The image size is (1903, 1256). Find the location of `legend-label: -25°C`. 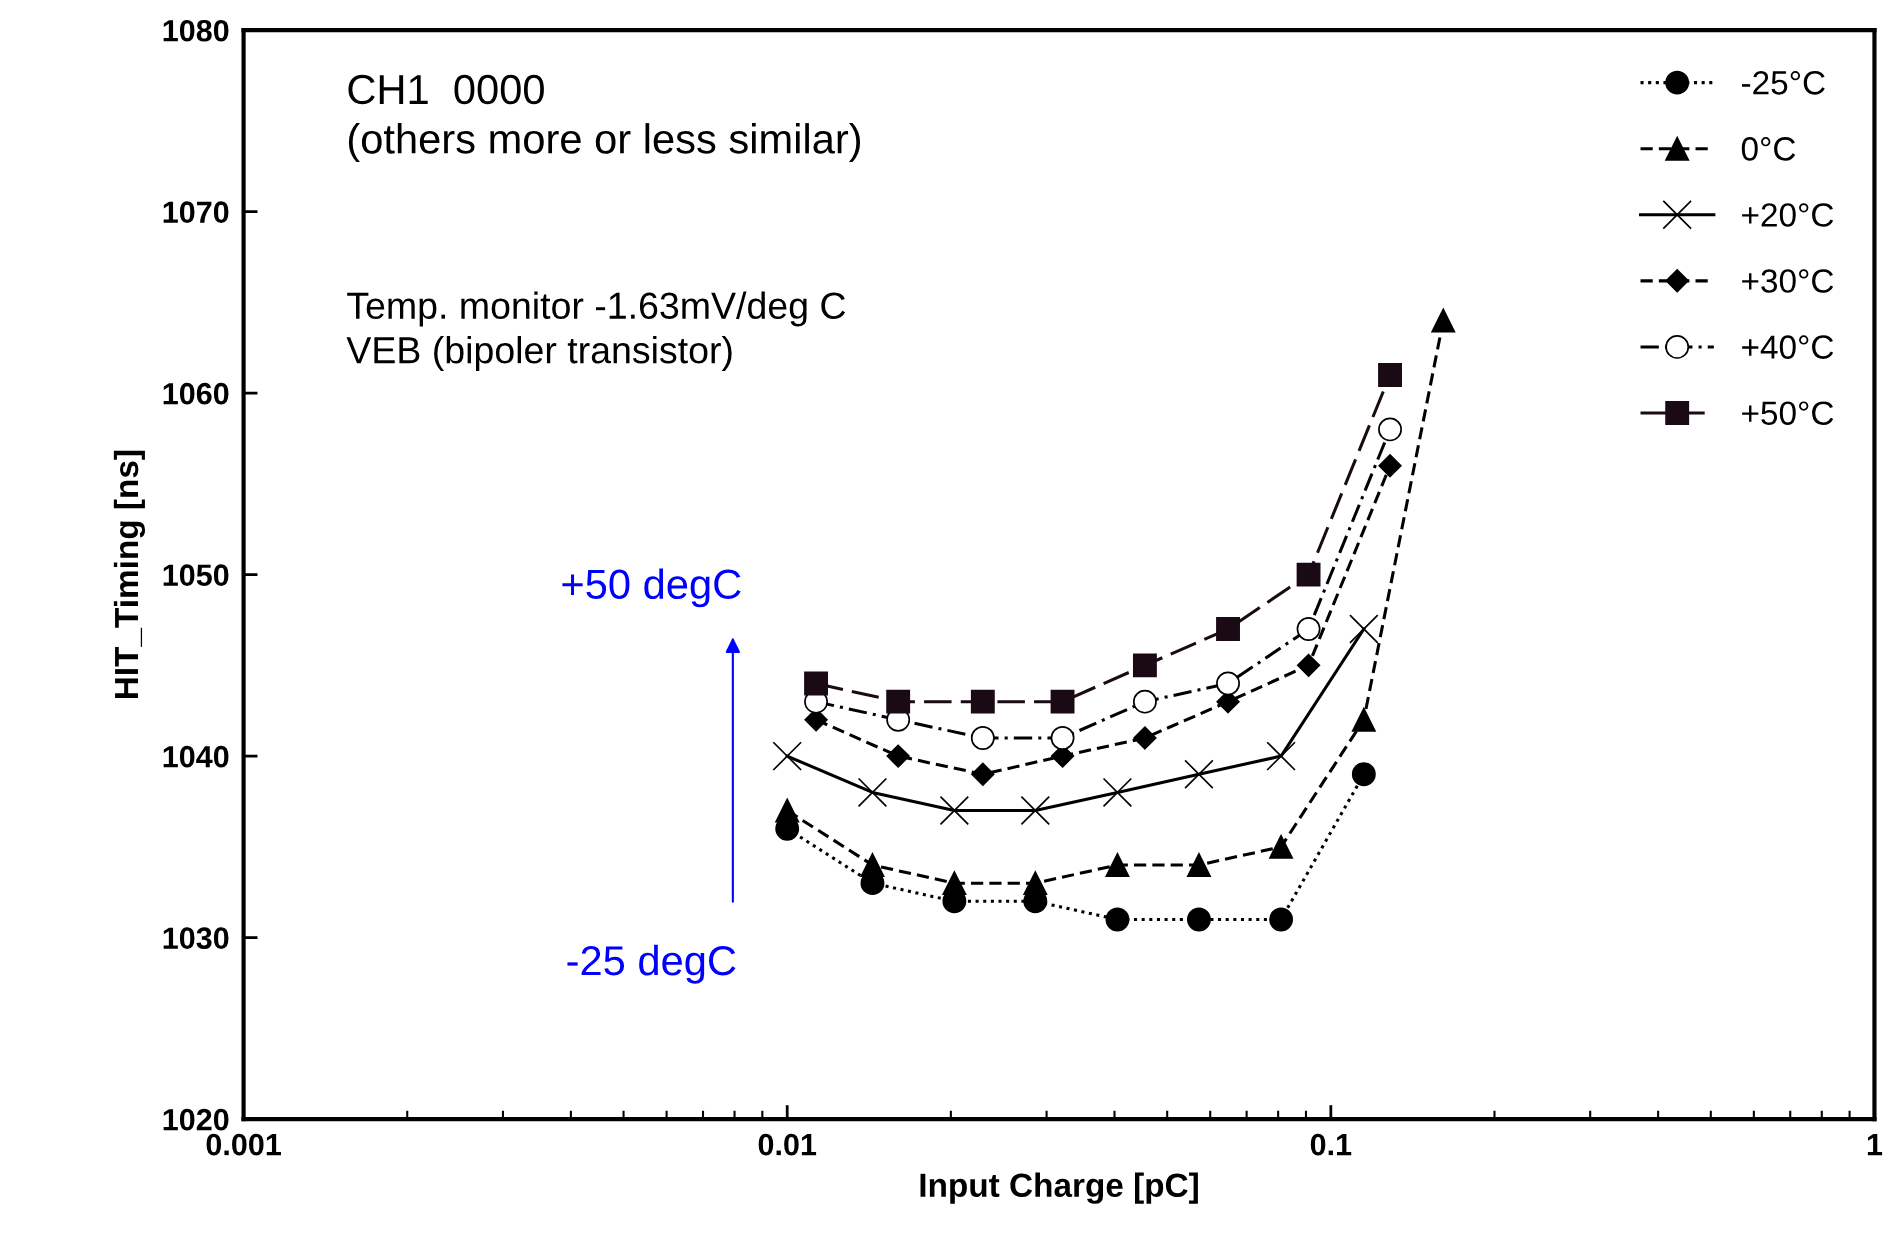

legend-label: -25°C is located at coordinates (1783, 83).